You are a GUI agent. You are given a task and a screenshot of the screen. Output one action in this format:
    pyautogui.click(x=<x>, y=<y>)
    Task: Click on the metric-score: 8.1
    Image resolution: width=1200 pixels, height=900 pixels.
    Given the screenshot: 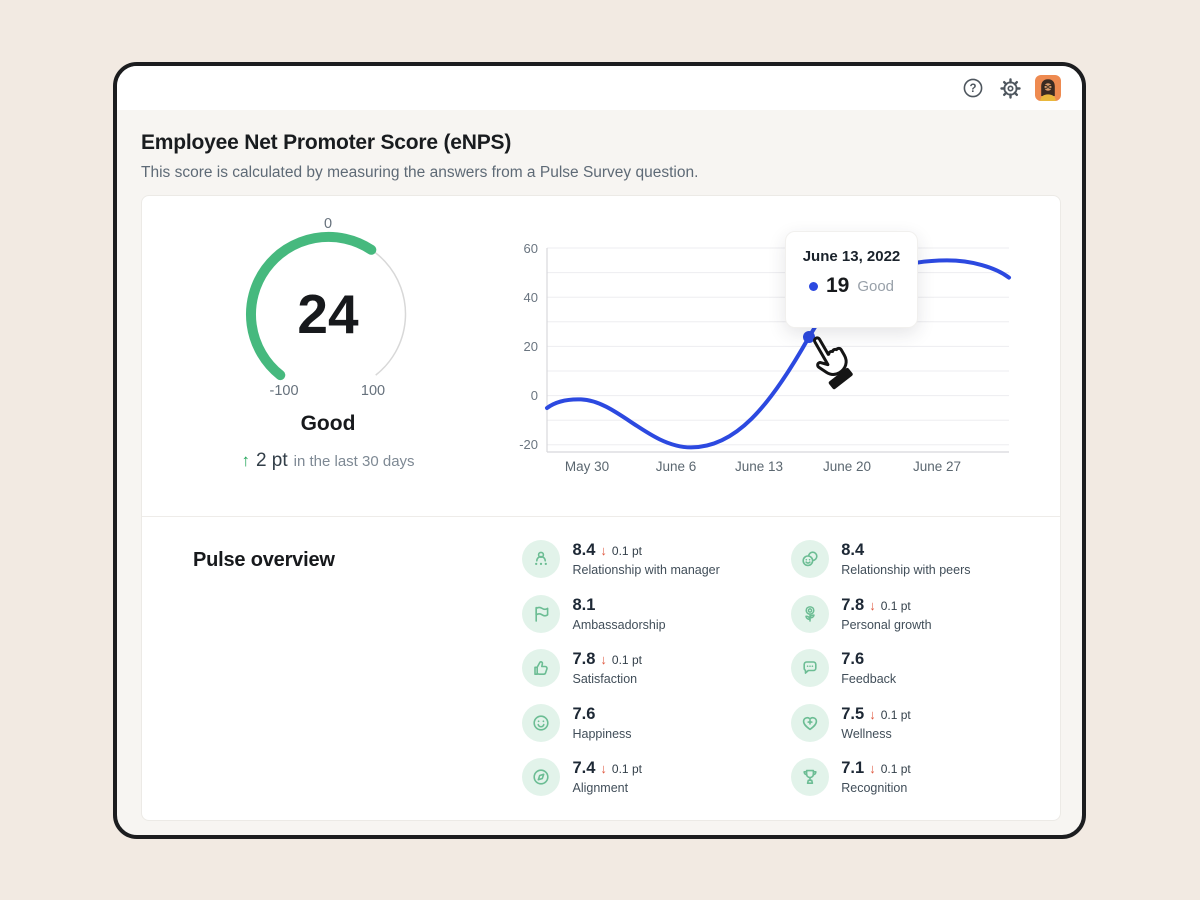 What is the action you would take?
    pyautogui.click(x=584, y=604)
    